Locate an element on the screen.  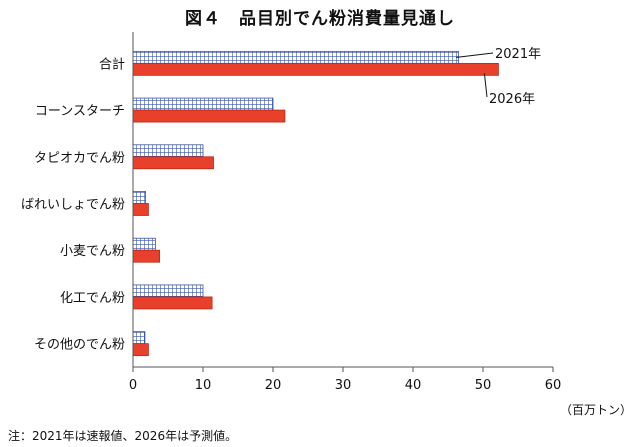
category-label: ばれいしょでん粉 is located at coordinates (73, 205).